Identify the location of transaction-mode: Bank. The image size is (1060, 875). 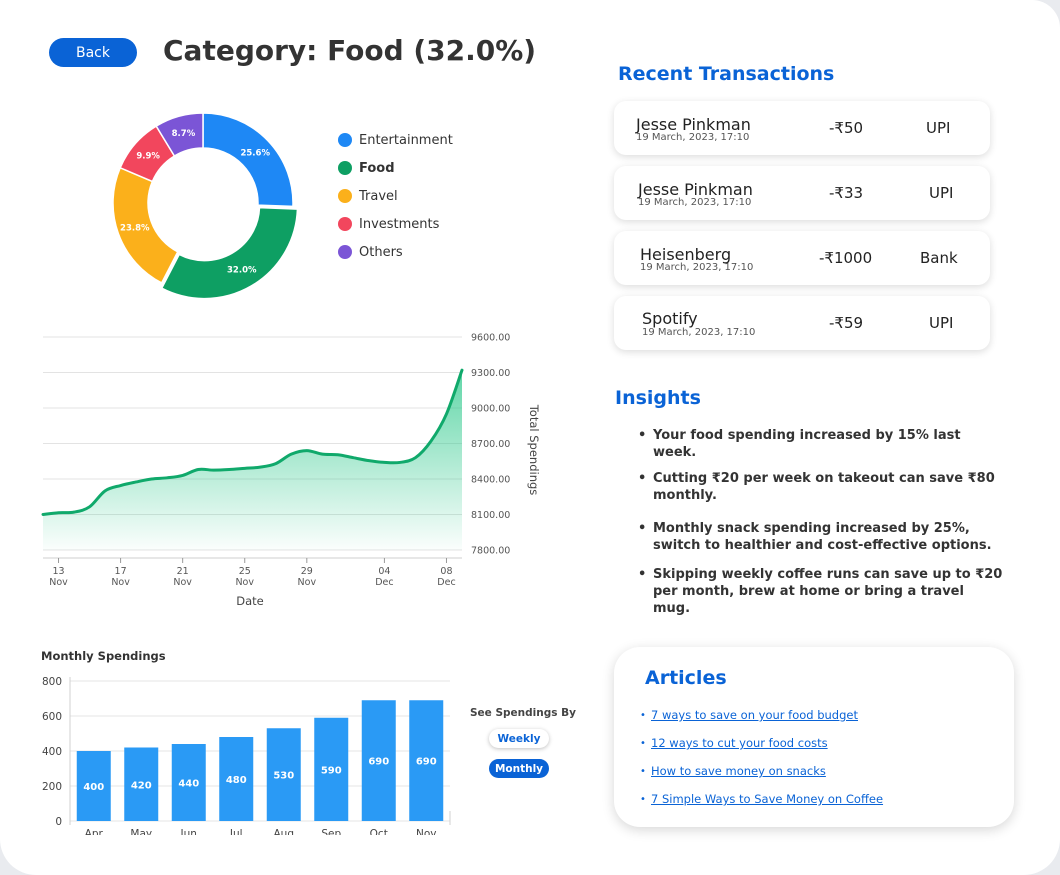
(939, 258).